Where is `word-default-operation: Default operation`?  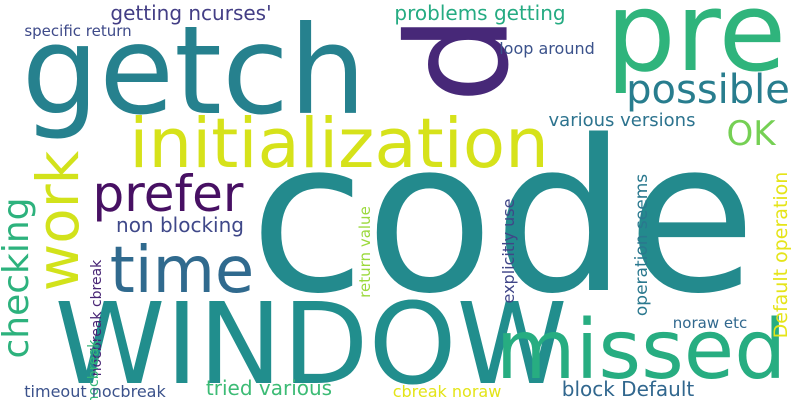 word-default-operation: Default operation is located at coordinates (781, 255).